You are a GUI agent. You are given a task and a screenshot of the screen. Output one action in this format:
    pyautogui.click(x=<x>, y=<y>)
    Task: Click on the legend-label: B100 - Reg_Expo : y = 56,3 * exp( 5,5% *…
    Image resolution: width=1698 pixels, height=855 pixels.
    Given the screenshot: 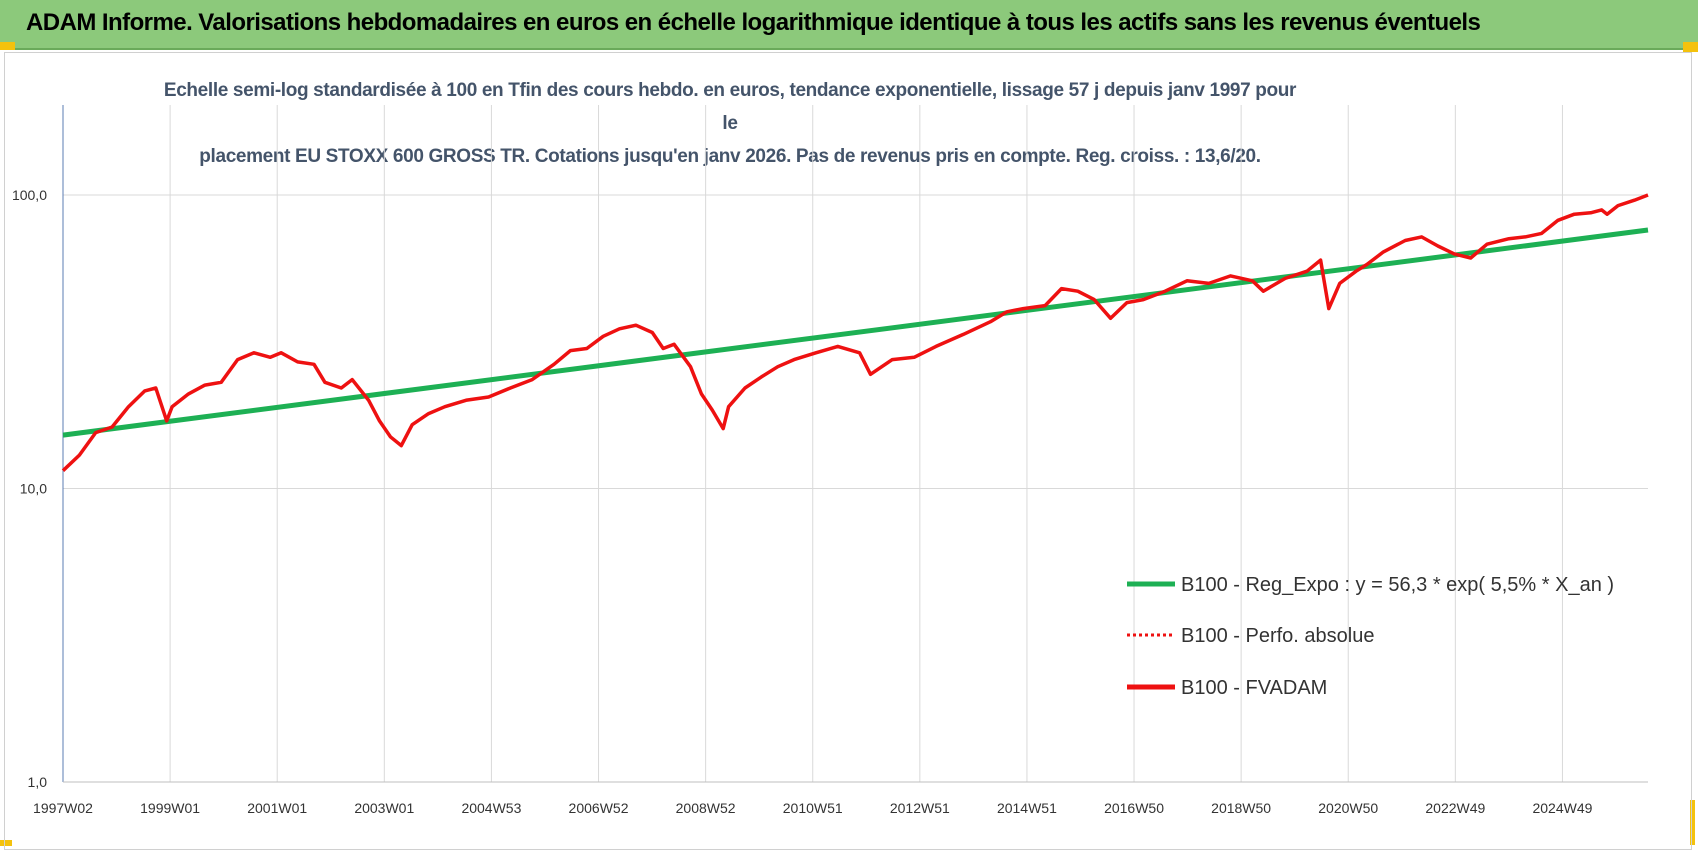 What is the action you would take?
    pyautogui.click(x=1397, y=585)
    